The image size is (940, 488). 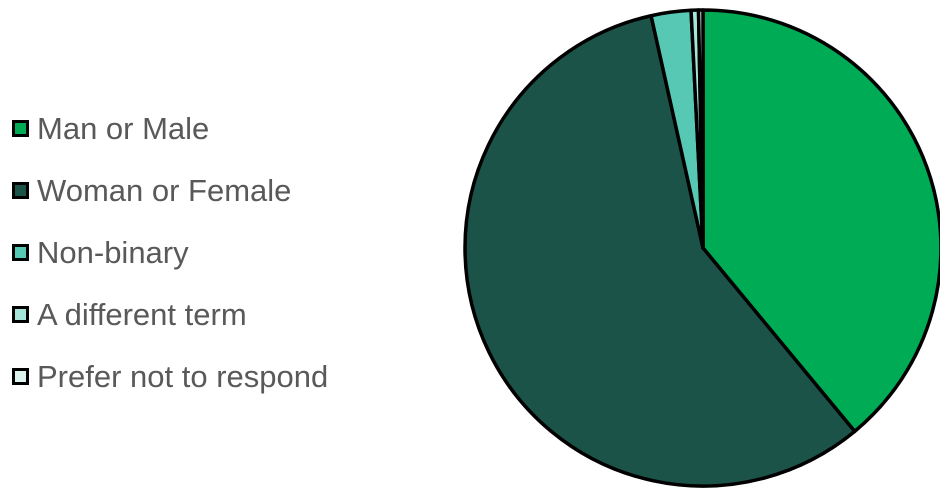 I want to click on legend-item-woman-or-female: Woman or Female, so click(x=170, y=190).